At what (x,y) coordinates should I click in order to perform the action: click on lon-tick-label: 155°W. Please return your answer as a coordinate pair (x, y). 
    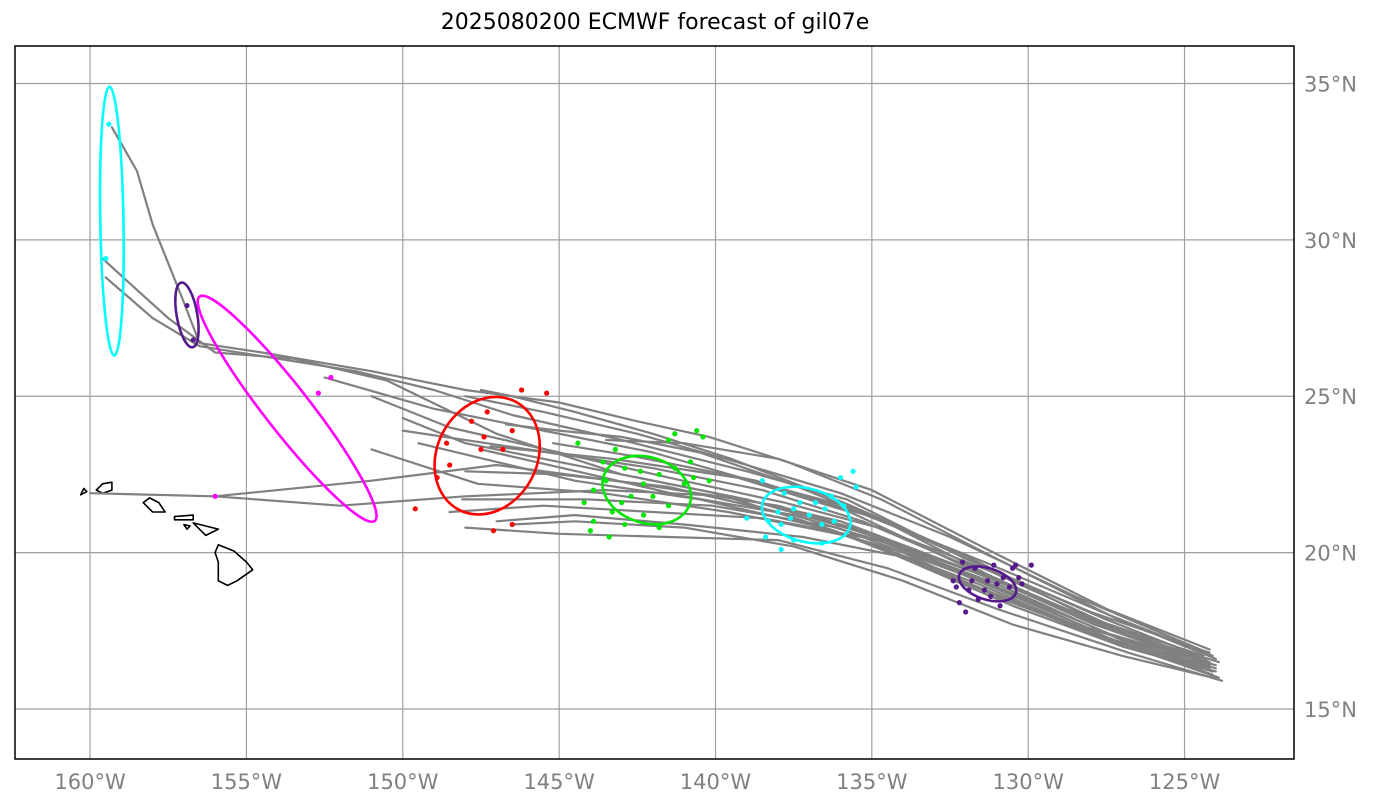
    Looking at the image, I should click on (247, 782).